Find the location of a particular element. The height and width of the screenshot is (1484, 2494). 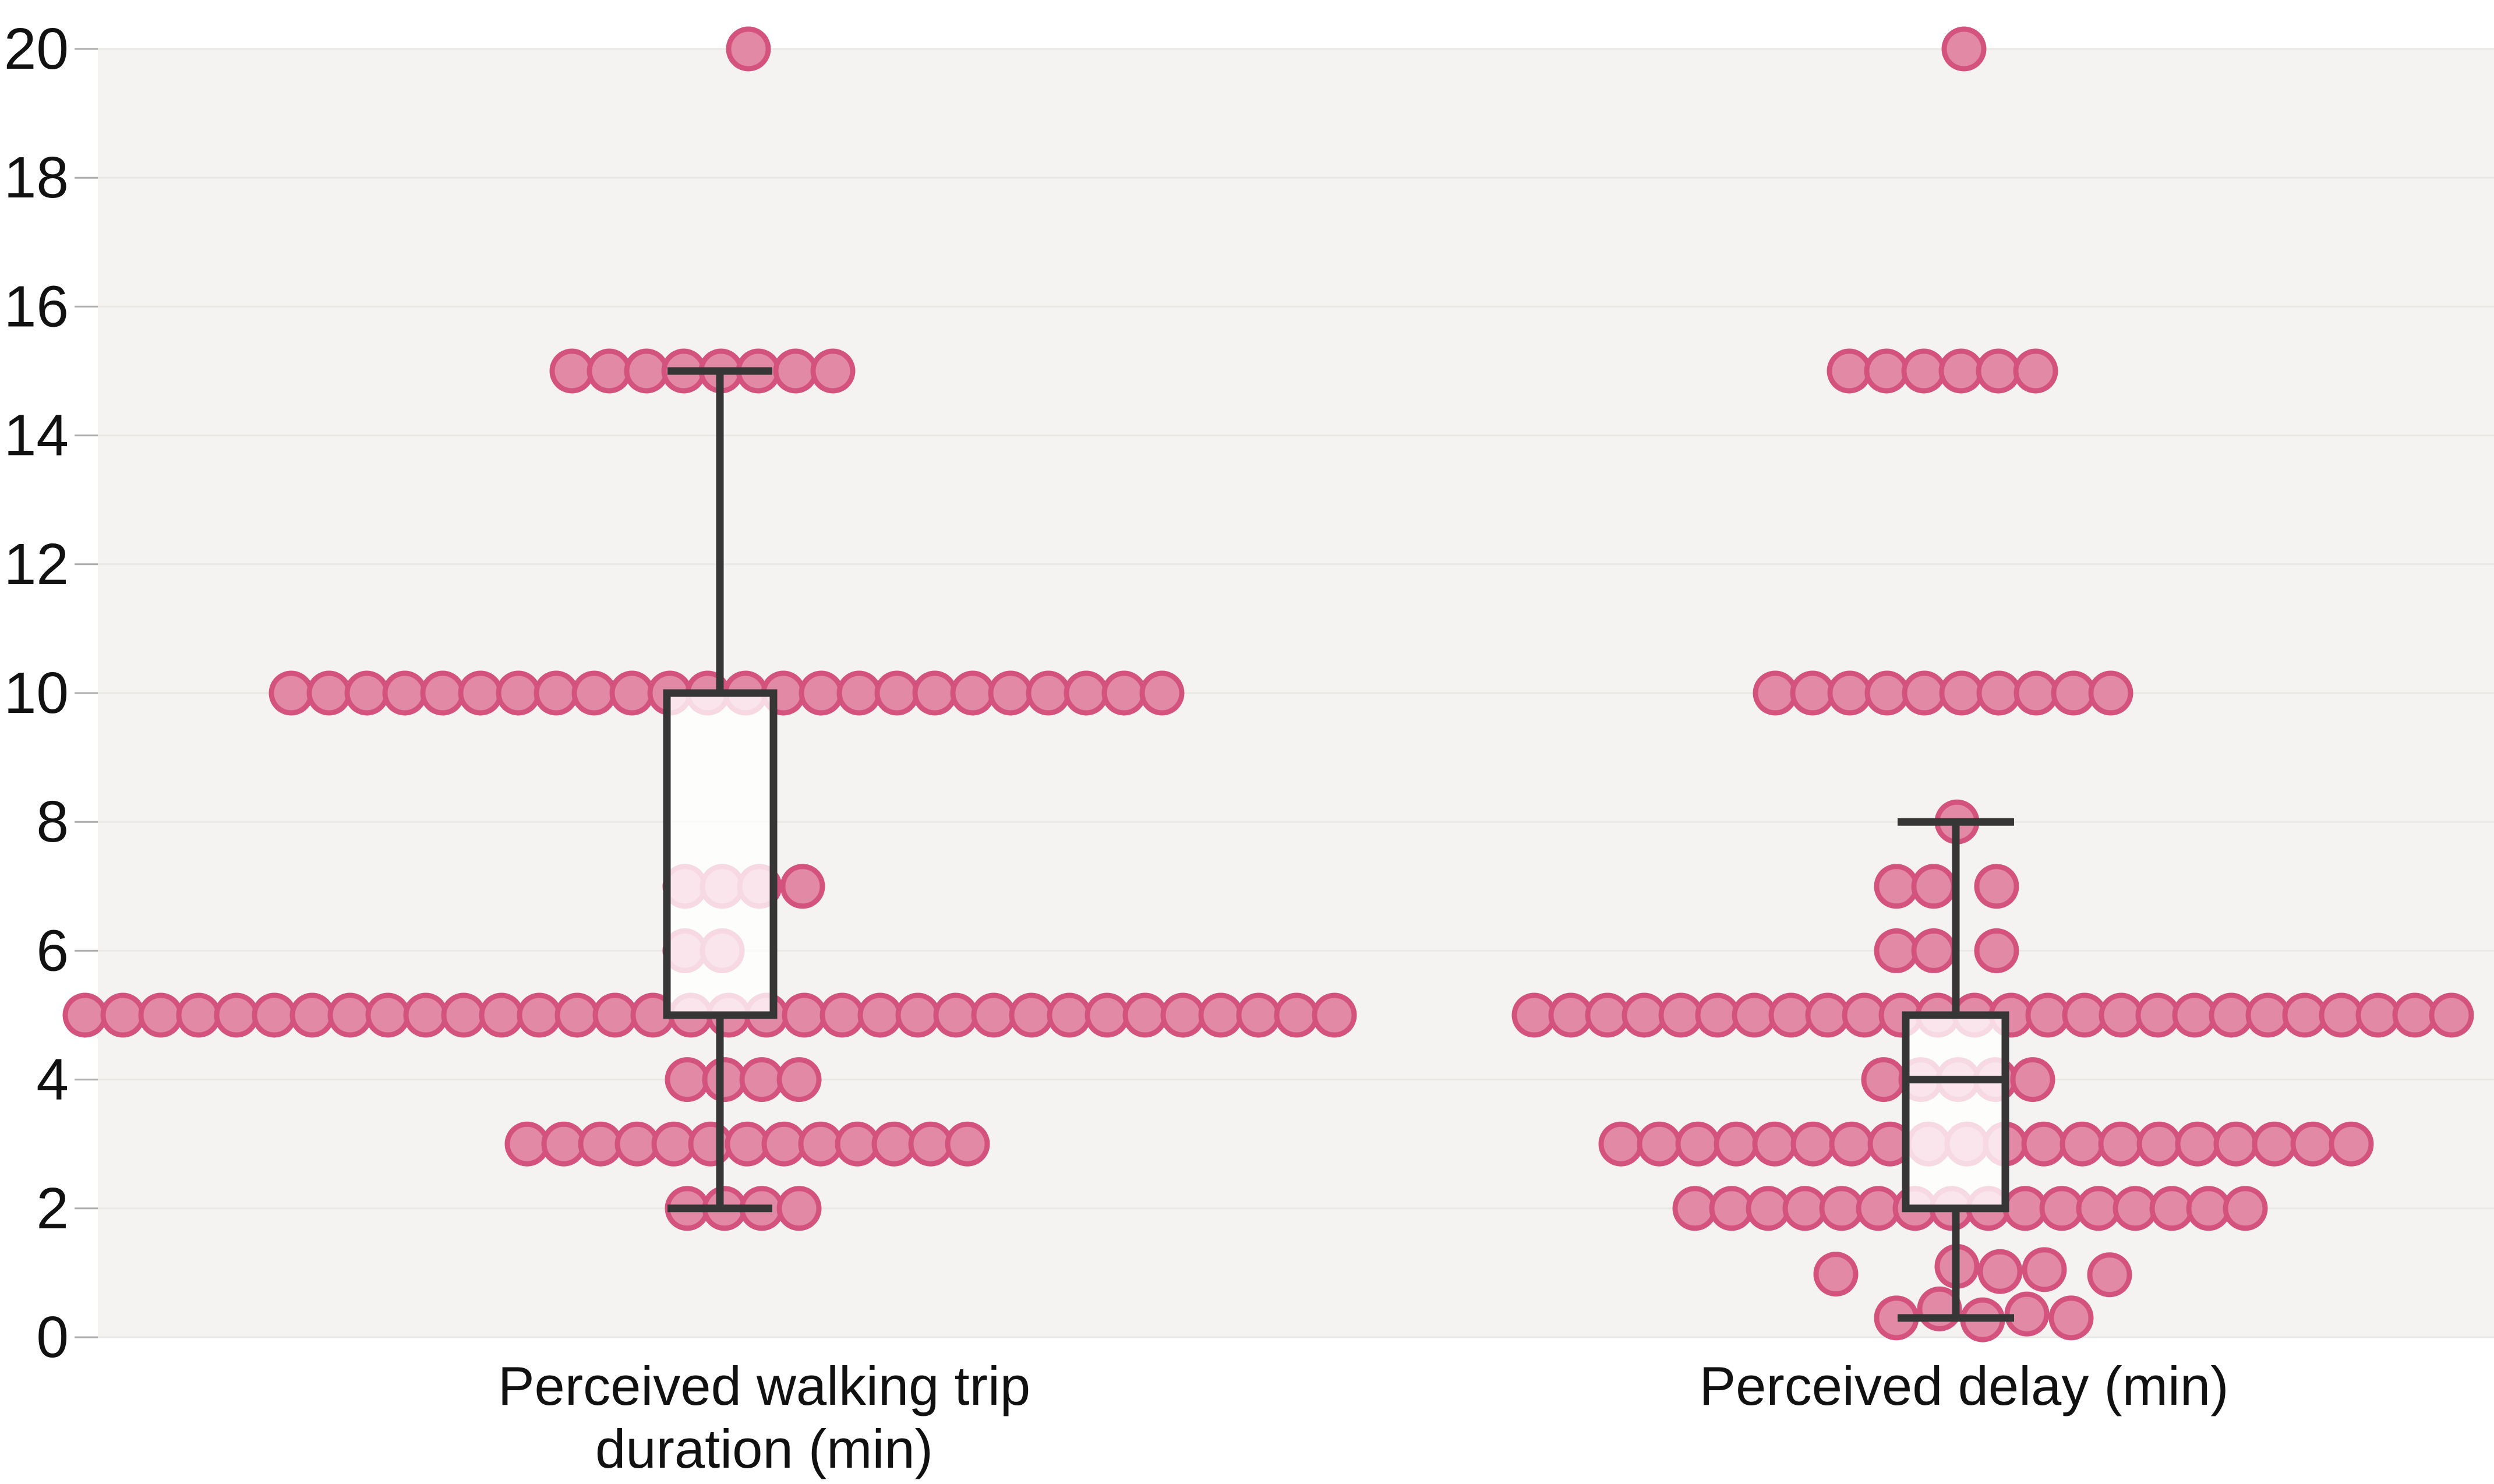

x-axis-label: duration (min) is located at coordinates (764, 1449).